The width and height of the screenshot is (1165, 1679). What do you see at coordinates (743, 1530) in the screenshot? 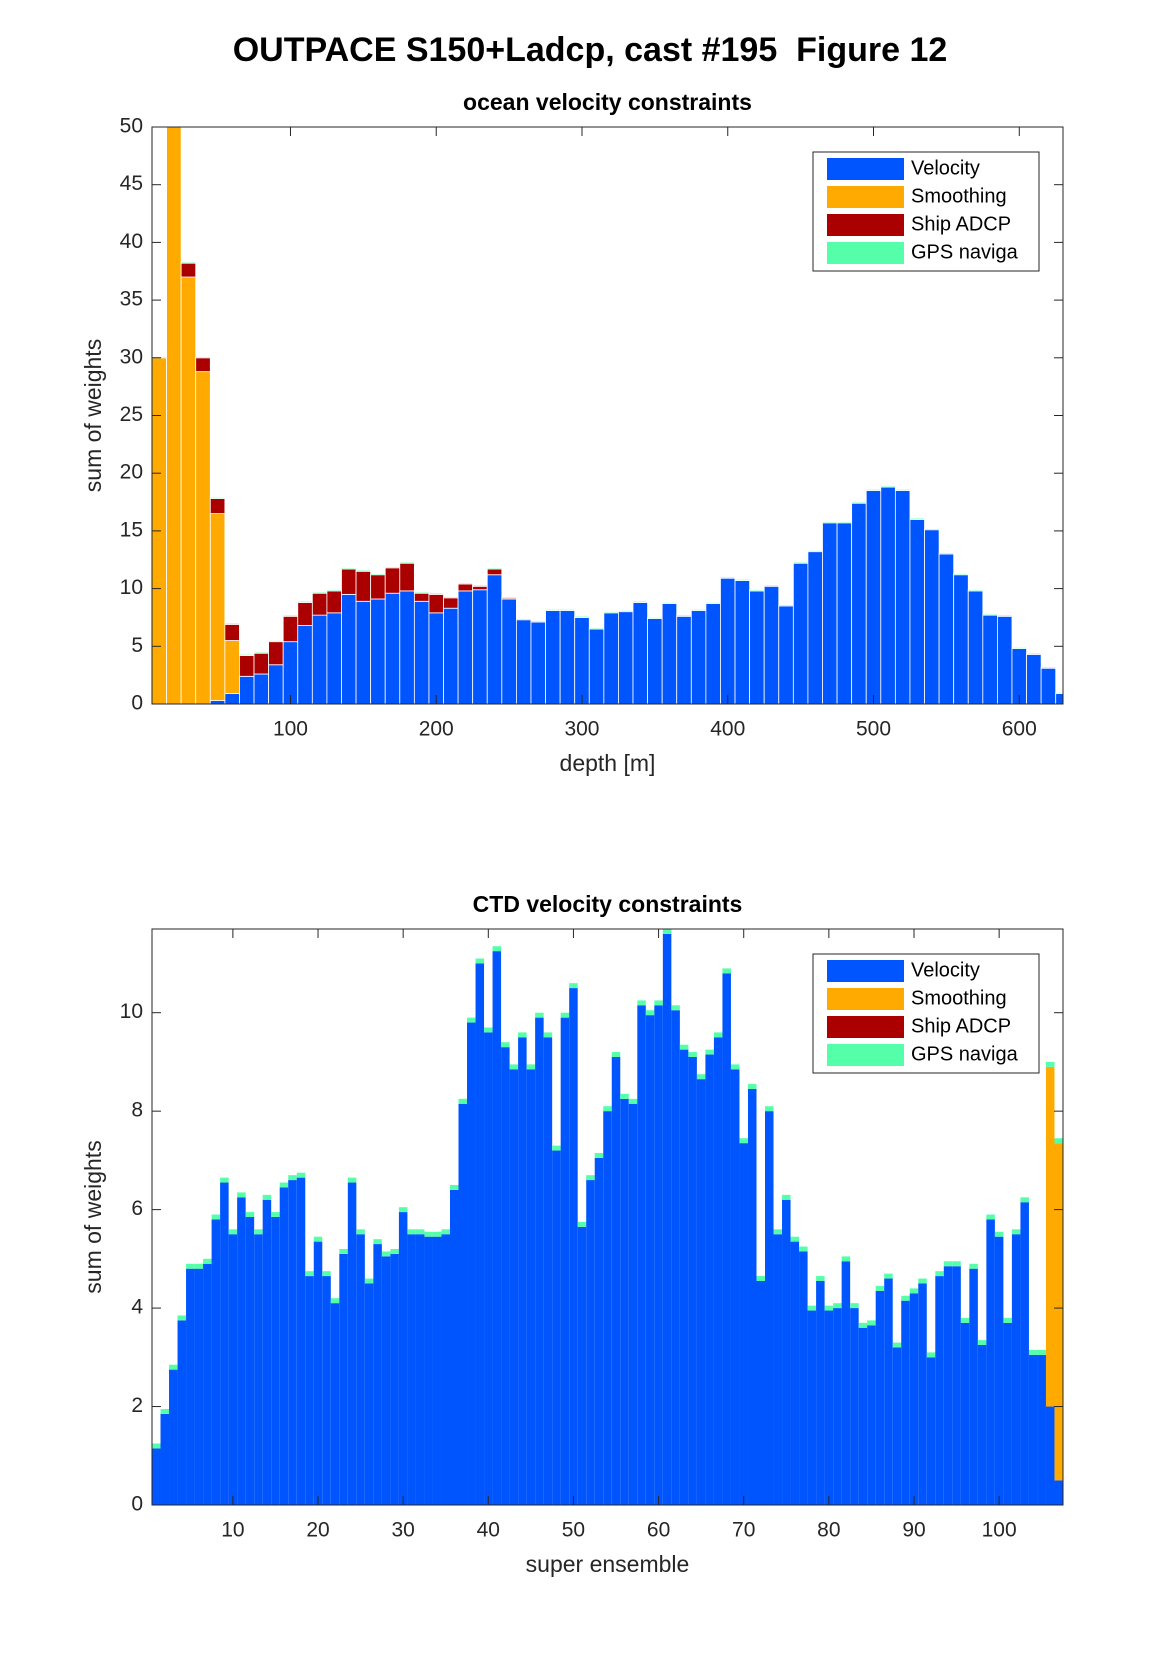
I see `x-tick-label: 70` at bounding box center [743, 1530].